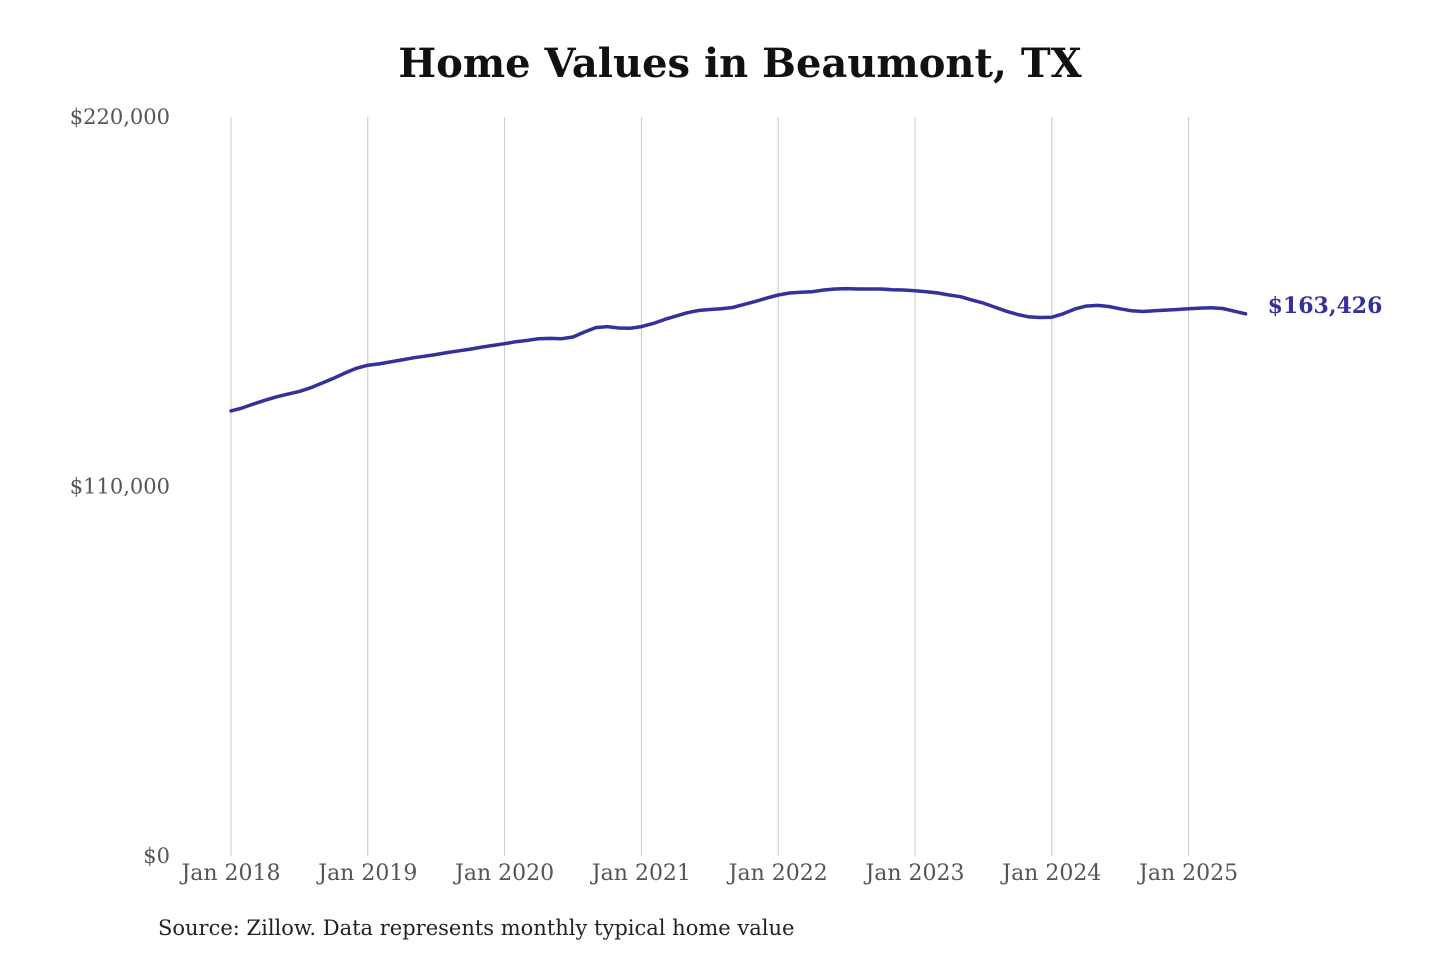  What do you see at coordinates (1187, 873) in the screenshot?
I see `x-tick-label: Jan 2025` at bounding box center [1187, 873].